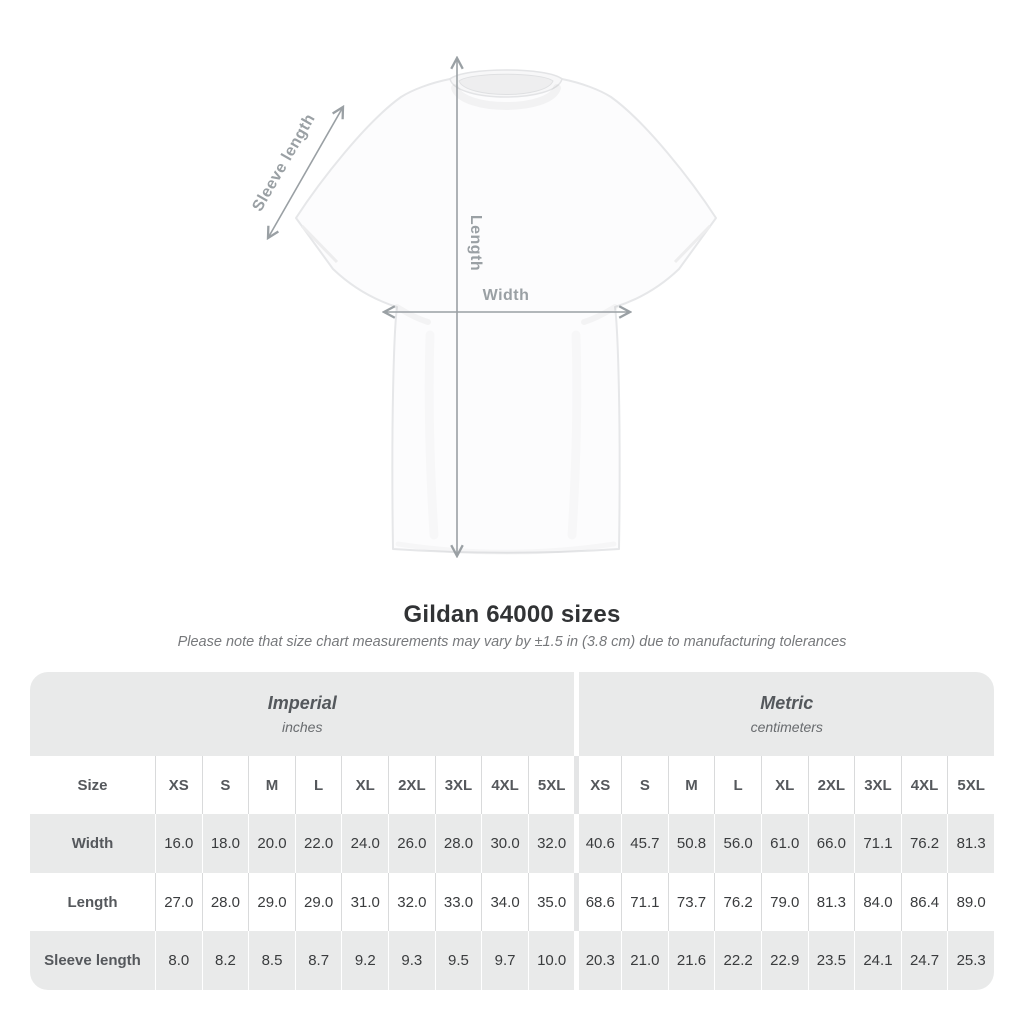  What do you see at coordinates (178, 960) in the screenshot?
I see `value-cell: 8.0` at bounding box center [178, 960].